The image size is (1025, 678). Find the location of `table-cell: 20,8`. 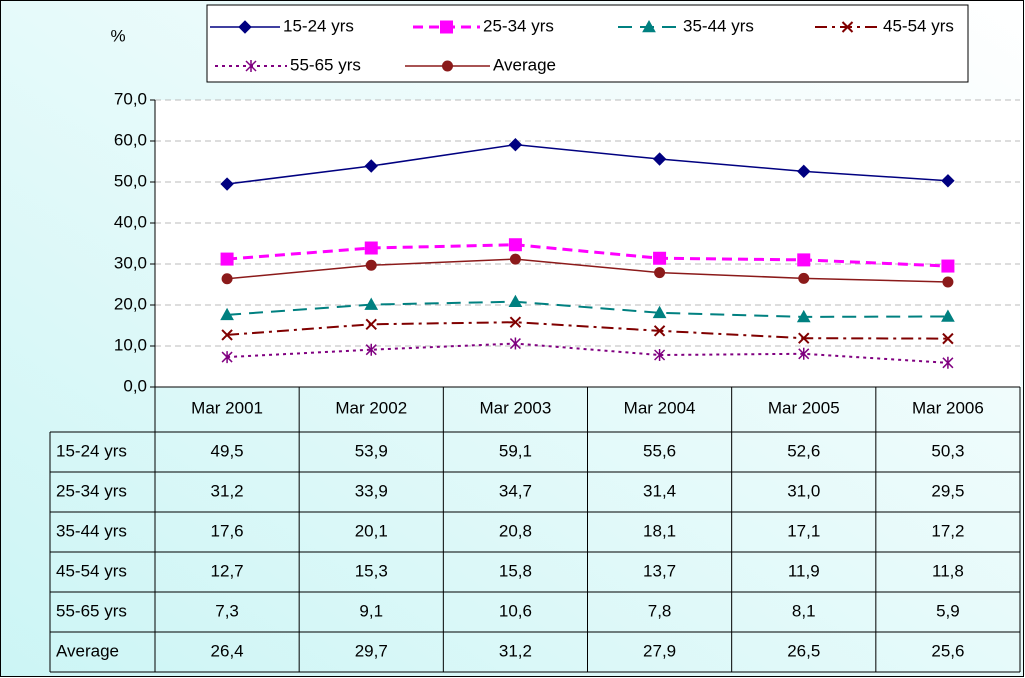

table-cell: 20,8 is located at coordinates (515, 530).